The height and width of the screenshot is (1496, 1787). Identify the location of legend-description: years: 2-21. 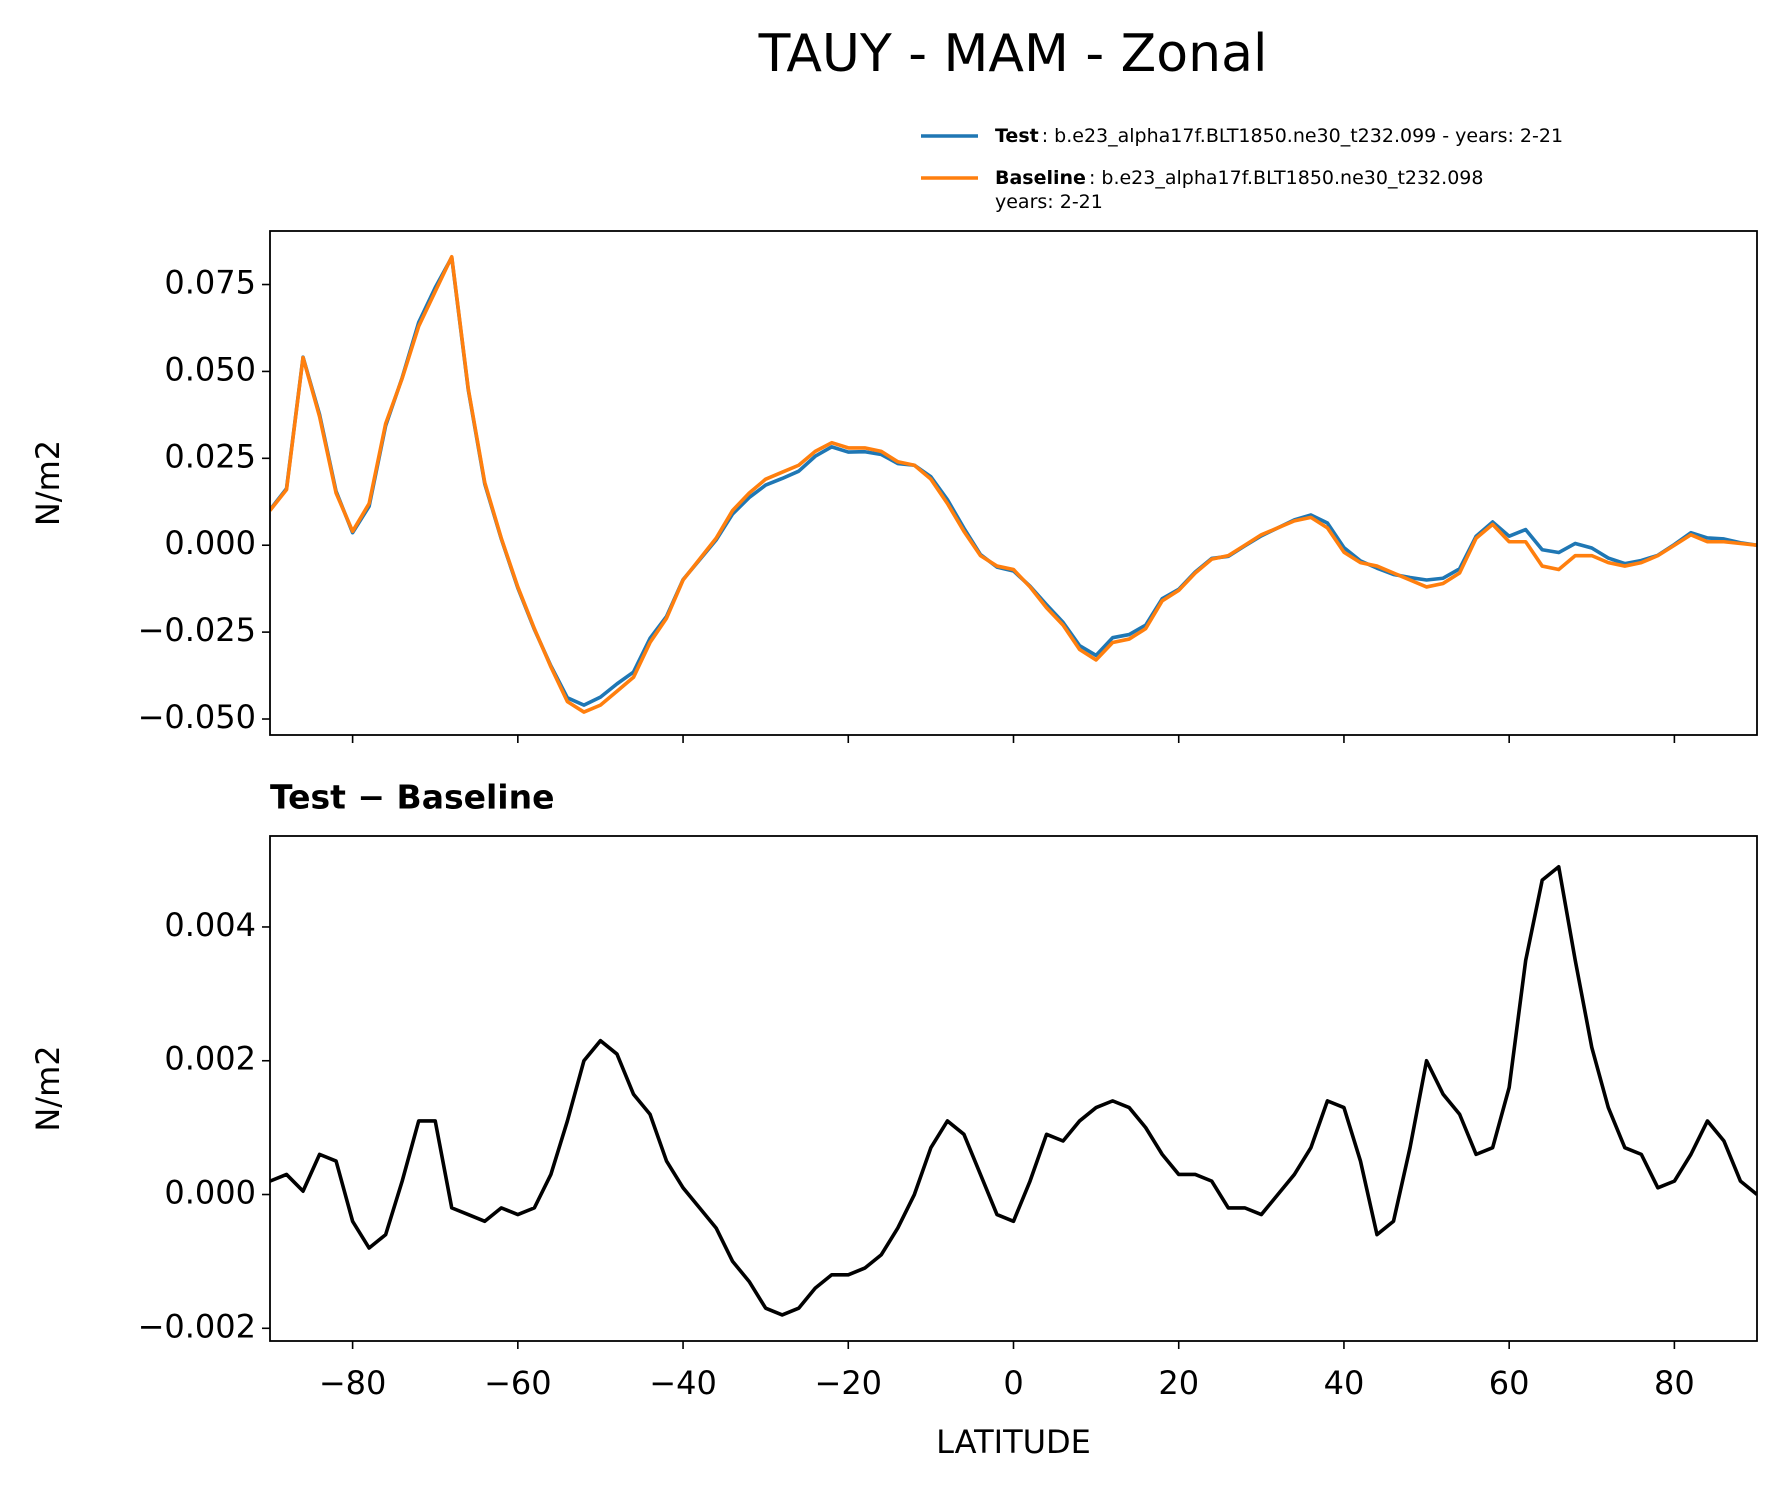
(1049, 202).